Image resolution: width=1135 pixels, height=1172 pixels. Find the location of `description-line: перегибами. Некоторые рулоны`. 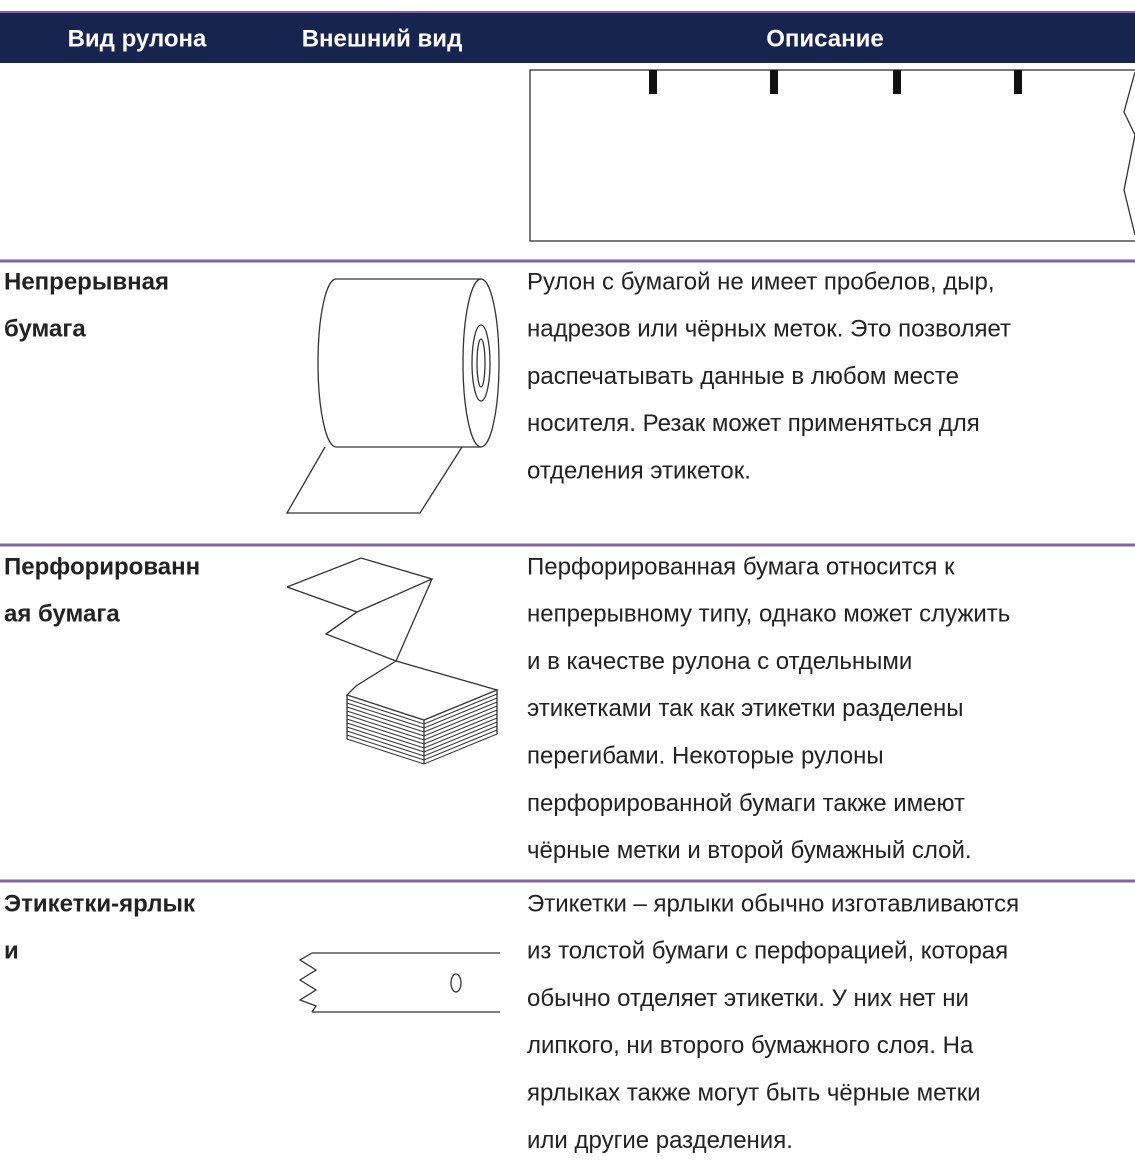

description-line: перегибами. Некоторые рулоны is located at coordinates (705, 756).